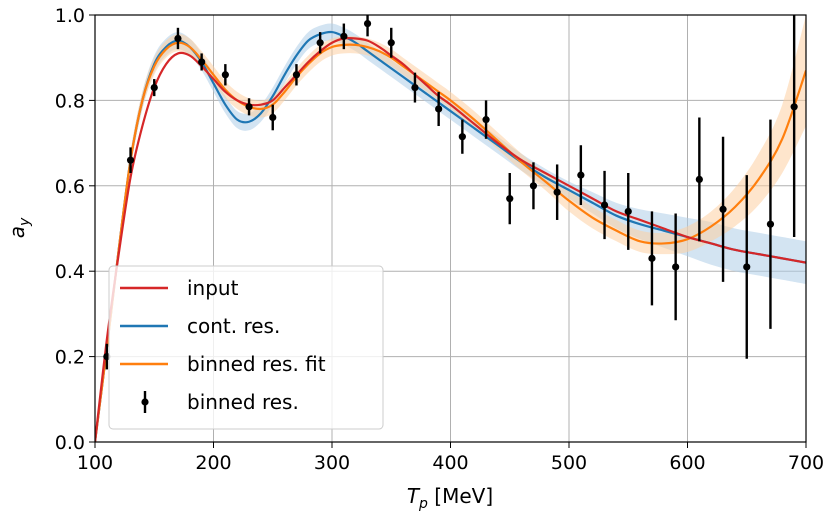 This screenshot has width=832, height=513. Describe the element at coordinates (179, 288) in the screenshot. I see `legend-item-input: input` at that location.